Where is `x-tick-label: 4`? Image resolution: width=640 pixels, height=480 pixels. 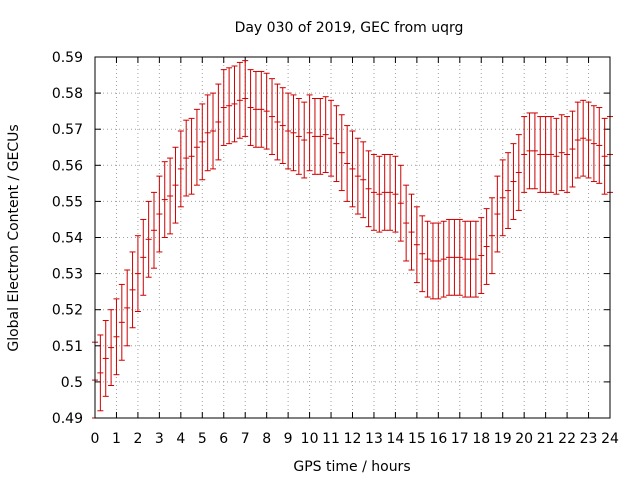 x-tick-label: 4 is located at coordinates (180, 439).